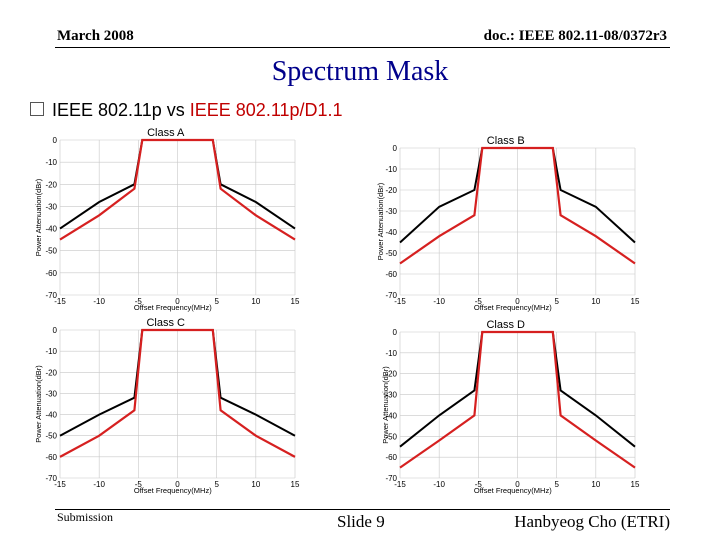 The height and width of the screenshot is (540, 720). I want to click on chart-1-ytick-label: -20, so click(51, 184).